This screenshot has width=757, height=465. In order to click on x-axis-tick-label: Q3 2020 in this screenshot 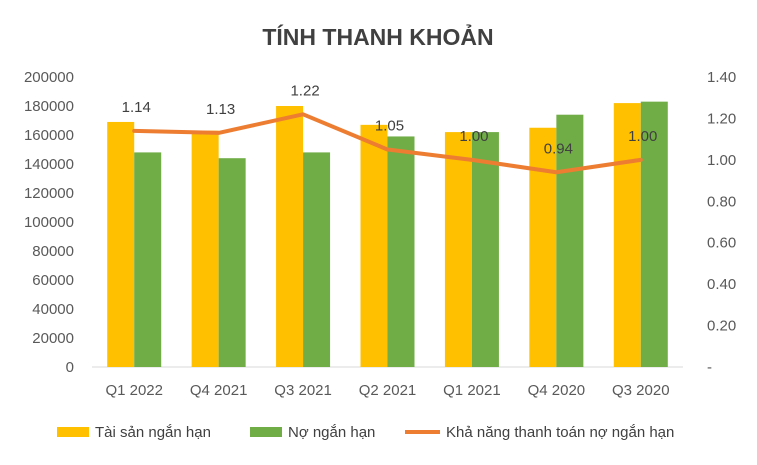, I will do `click(641, 390)`.